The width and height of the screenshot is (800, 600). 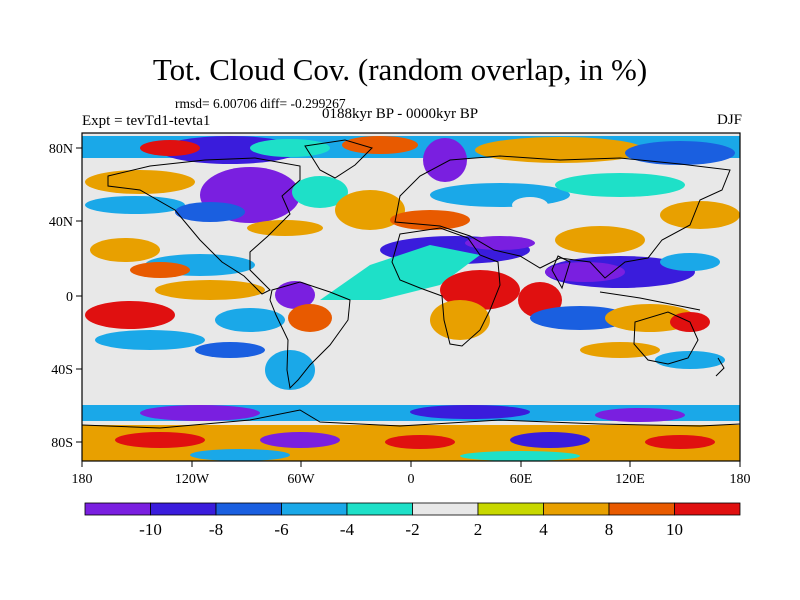 I want to click on latitude-axis: 80N 40N 0 40S 80S, so click(x=65, y=296).